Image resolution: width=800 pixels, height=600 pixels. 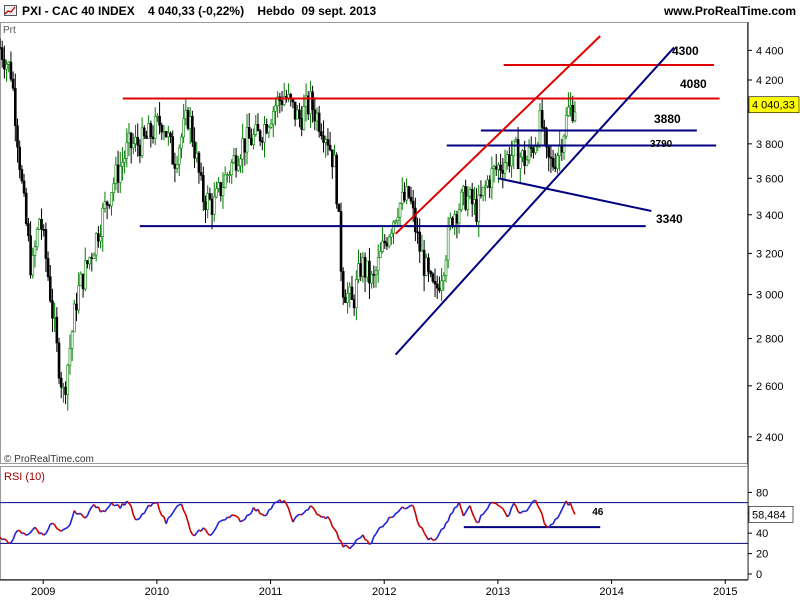 What do you see at coordinates (157, 592) in the screenshot?
I see `x-tick-label: 2010` at bounding box center [157, 592].